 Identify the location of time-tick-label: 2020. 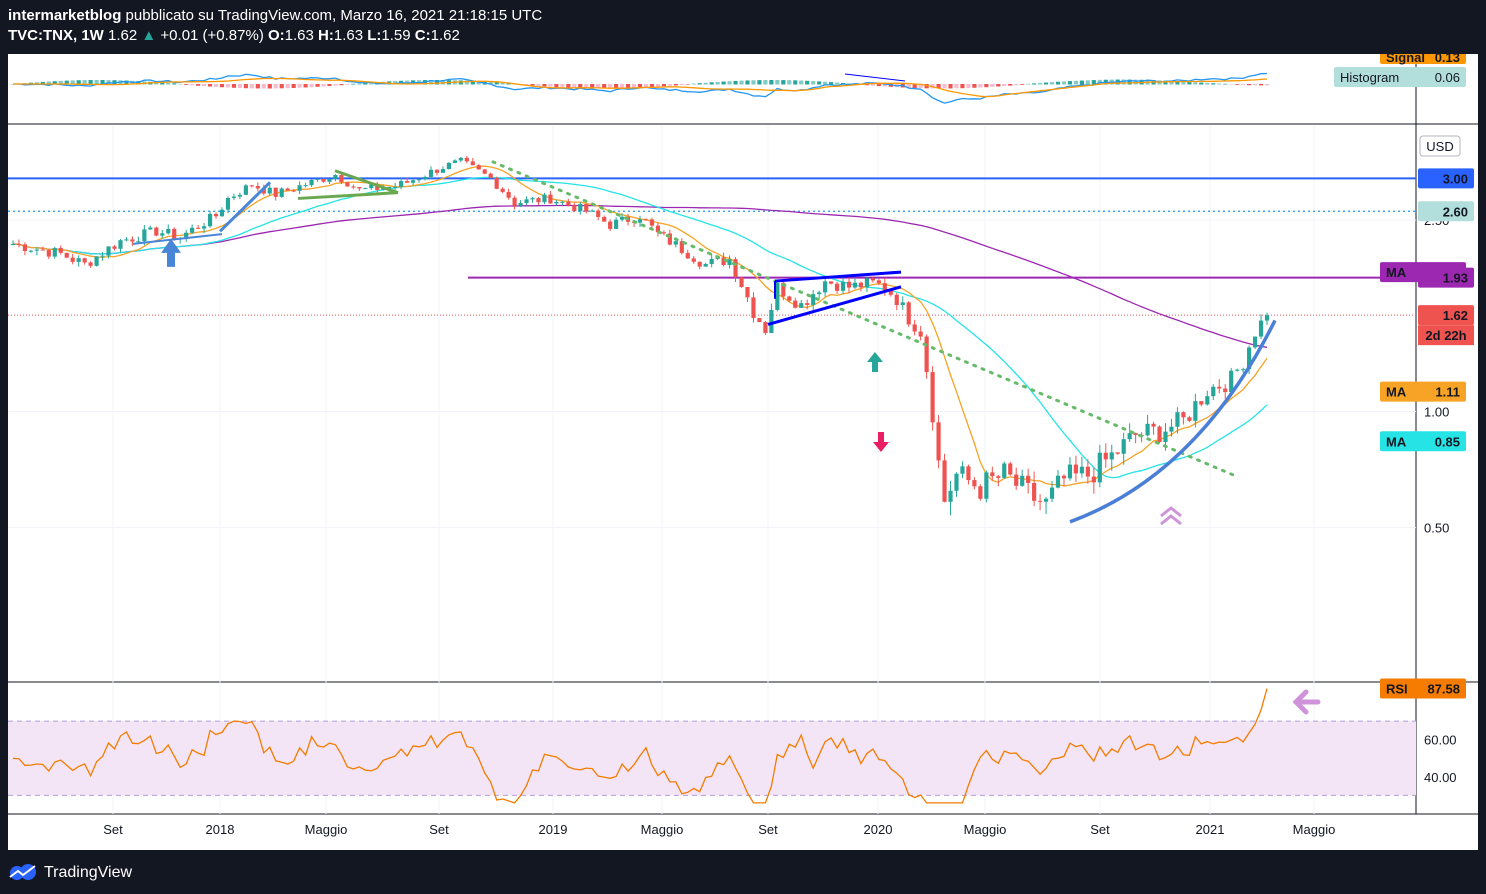
(878, 829).